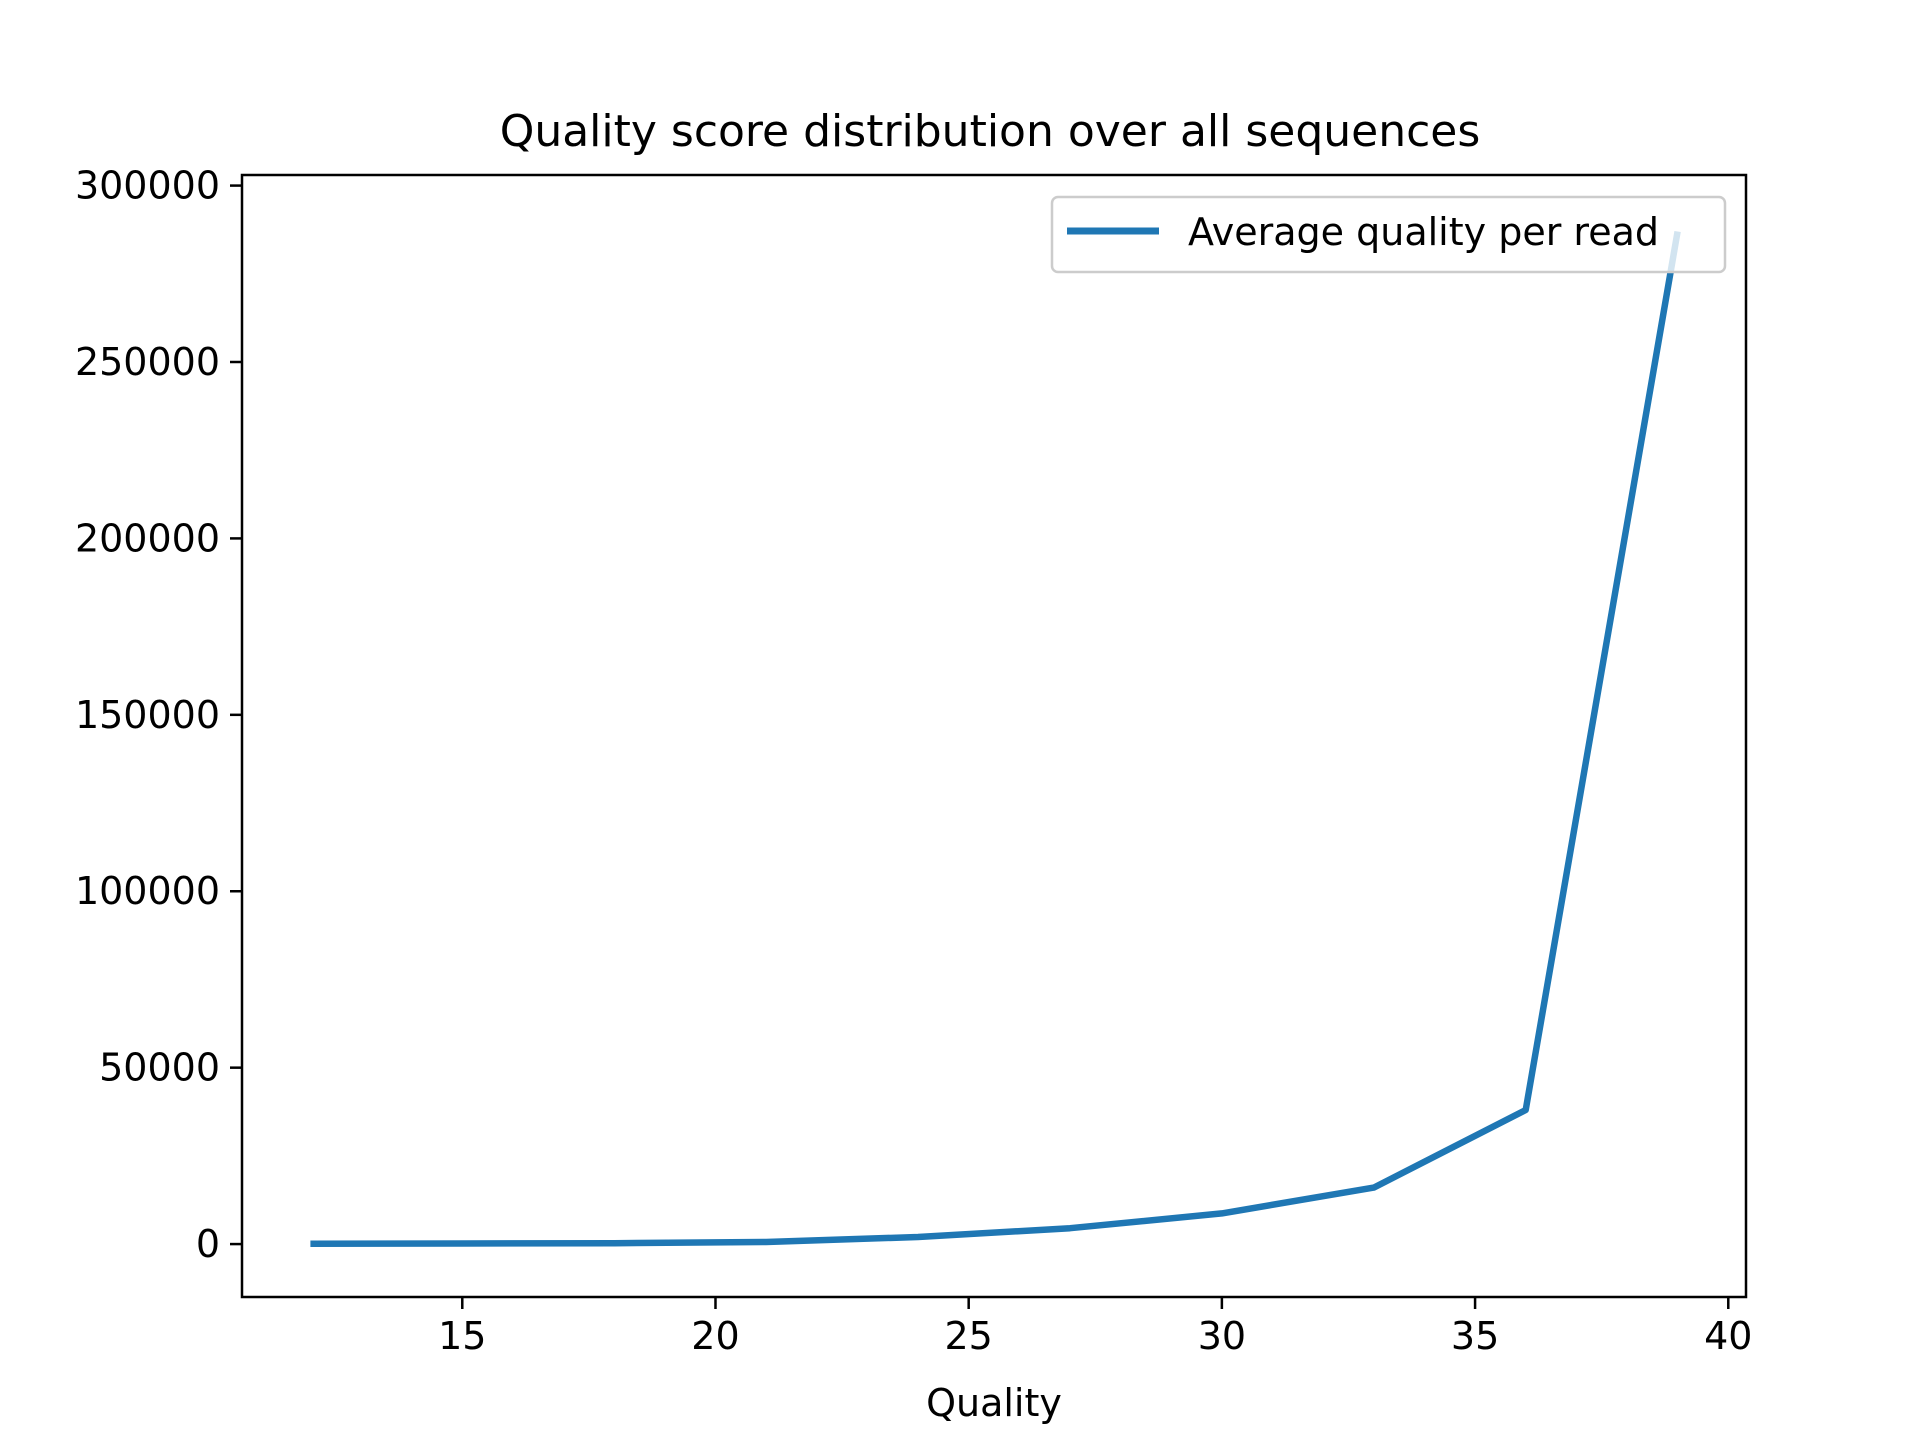 This screenshot has width=1920, height=1444. Describe the element at coordinates (1095, 1327) in the screenshot. I see `x-axis: 15 20 25 30 35 40` at that location.